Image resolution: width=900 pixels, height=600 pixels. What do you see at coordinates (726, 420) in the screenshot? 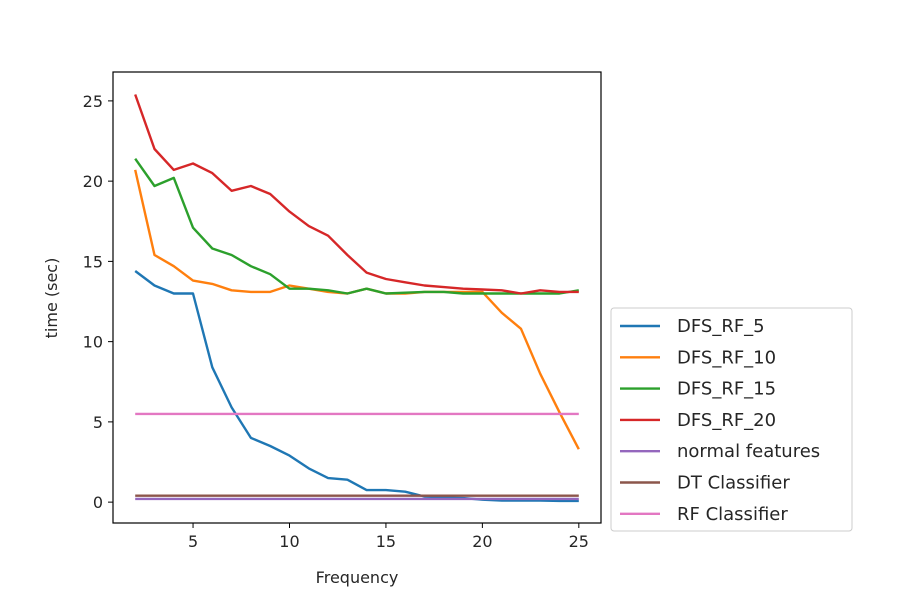
I see `legend-label: DFS_RF_20` at bounding box center [726, 420].